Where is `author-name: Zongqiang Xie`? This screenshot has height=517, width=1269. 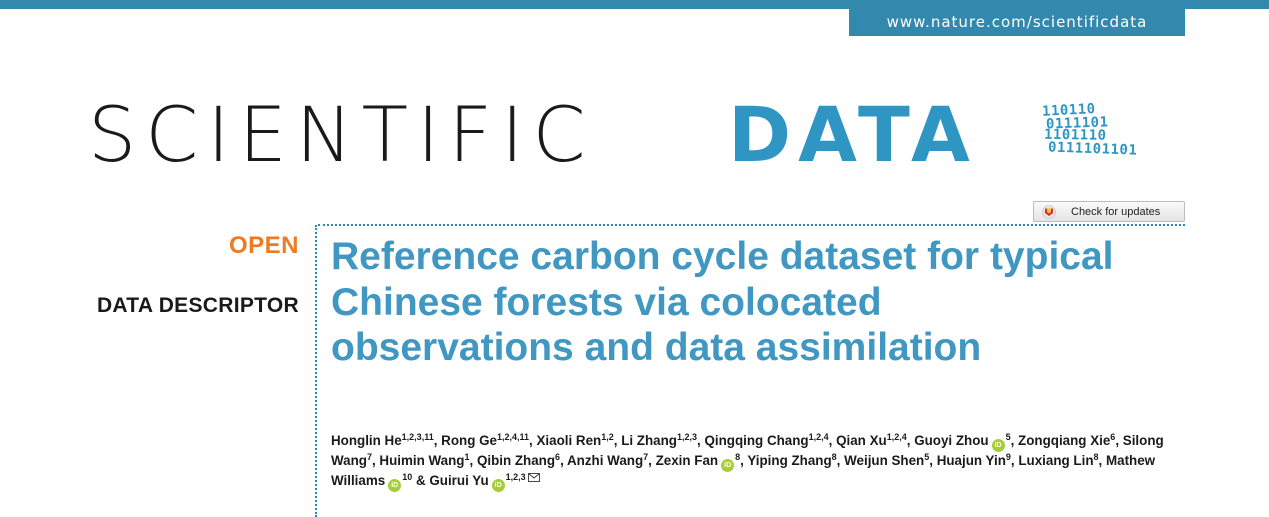 author-name: Zongqiang Xie is located at coordinates (1064, 440).